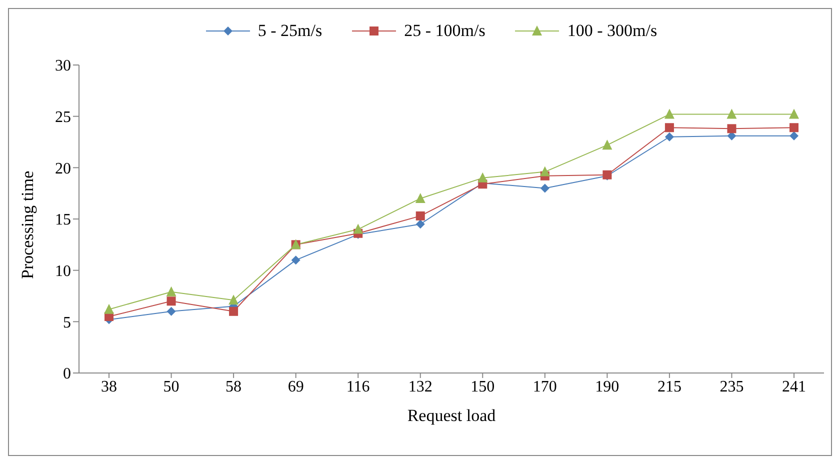  What do you see at coordinates (612, 31) in the screenshot?
I see `legend-label: 100 - 300m/s` at bounding box center [612, 31].